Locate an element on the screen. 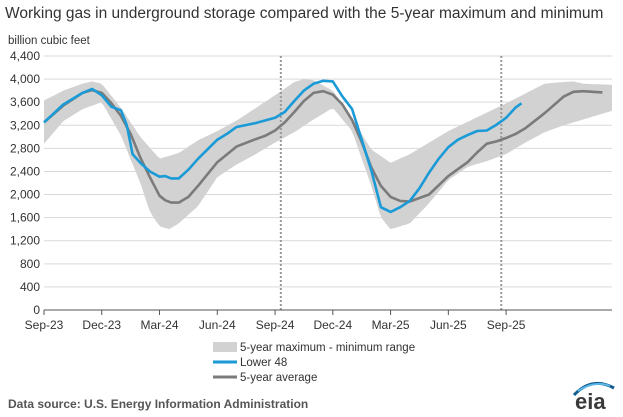  logo-wordmark: eia is located at coordinates (590, 400).